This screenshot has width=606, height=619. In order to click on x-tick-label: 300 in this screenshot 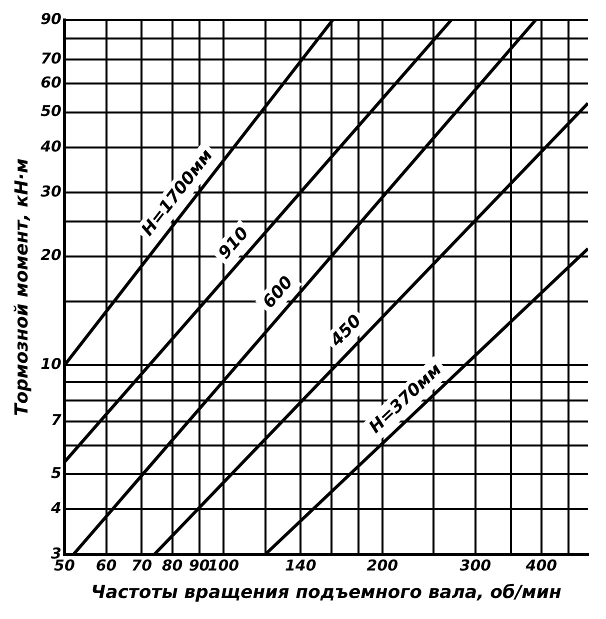, I will do `click(476, 565)`.